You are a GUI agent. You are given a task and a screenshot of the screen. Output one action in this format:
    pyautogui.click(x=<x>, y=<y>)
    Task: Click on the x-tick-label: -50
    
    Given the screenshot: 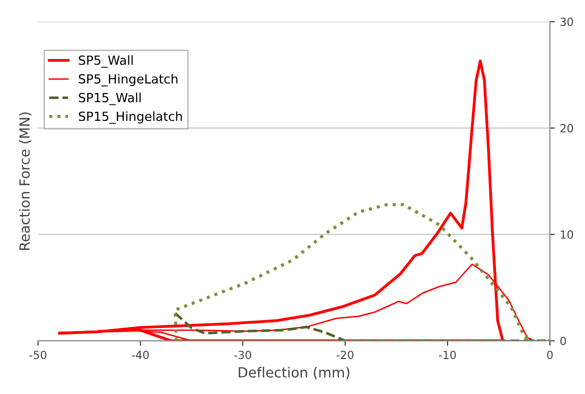 What is the action you would take?
    pyautogui.click(x=37, y=355)
    